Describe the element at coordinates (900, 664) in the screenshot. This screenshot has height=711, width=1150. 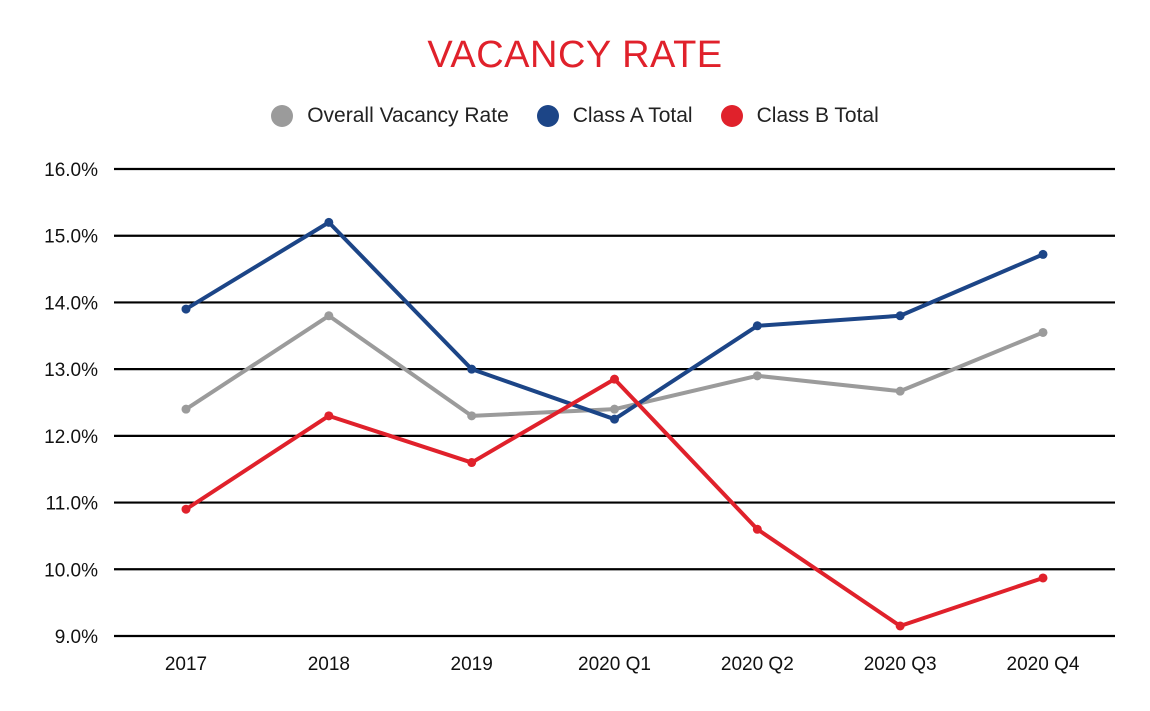
I see `x-tick-label: 2020 Q3` at that location.